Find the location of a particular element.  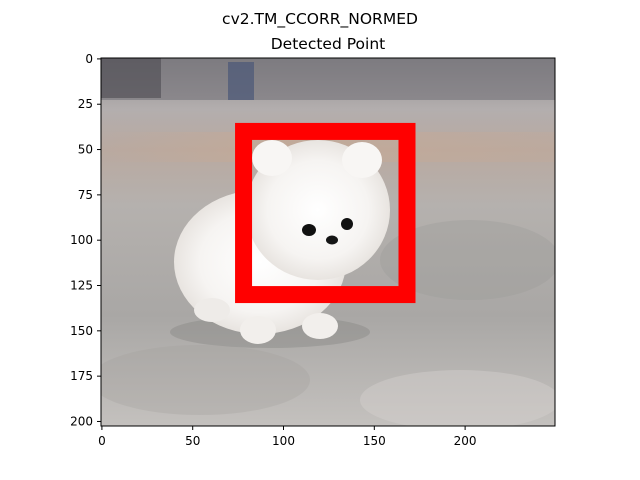

blue-object-top is located at coordinates (241, 81).